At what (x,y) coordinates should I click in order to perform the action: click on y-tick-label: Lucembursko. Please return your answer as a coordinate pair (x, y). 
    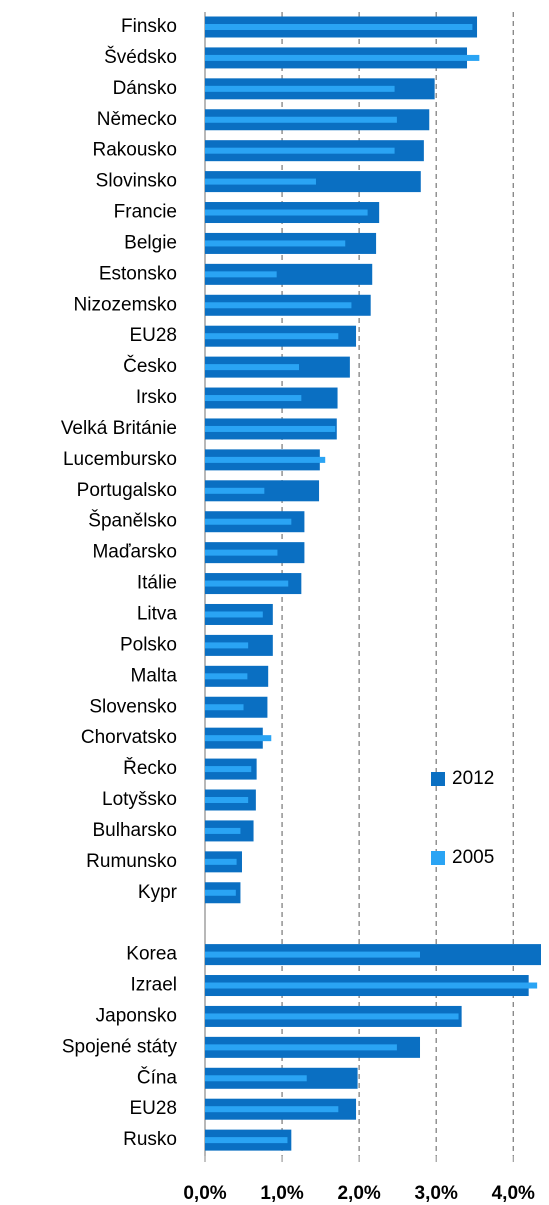
    Looking at the image, I should click on (120, 459).